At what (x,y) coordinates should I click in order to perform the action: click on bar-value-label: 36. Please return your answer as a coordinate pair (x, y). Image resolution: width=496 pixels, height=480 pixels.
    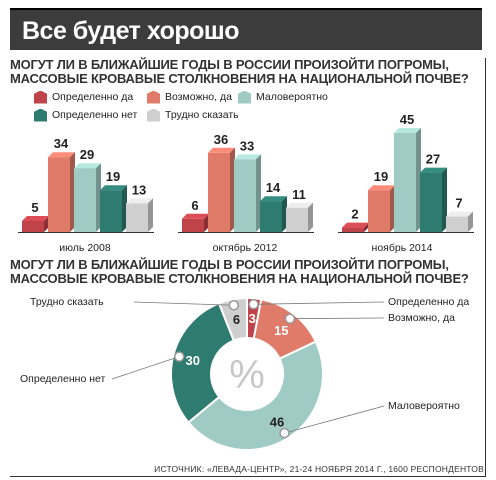
    Looking at the image, I should click on (221, 139).